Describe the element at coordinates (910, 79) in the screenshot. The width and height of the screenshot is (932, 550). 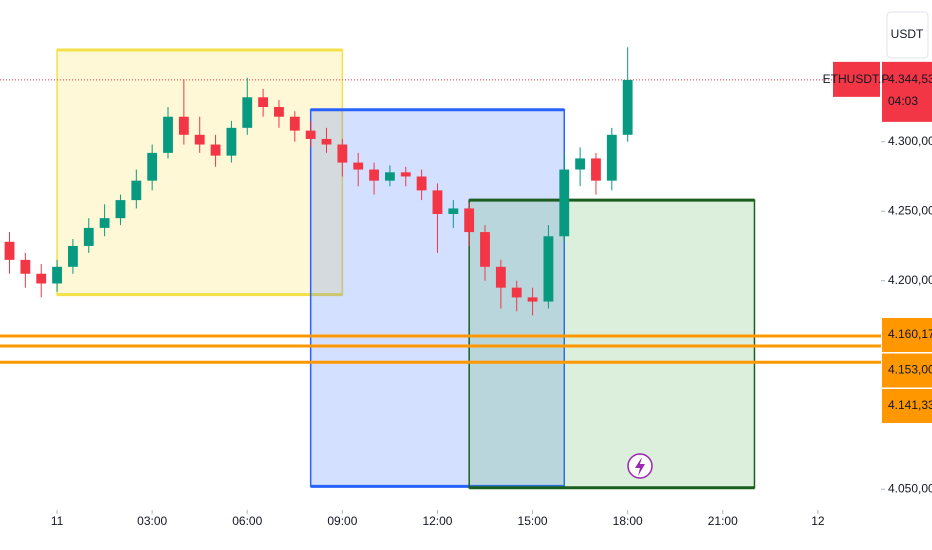
I see `last-price-label: 4.344,53` at that location.